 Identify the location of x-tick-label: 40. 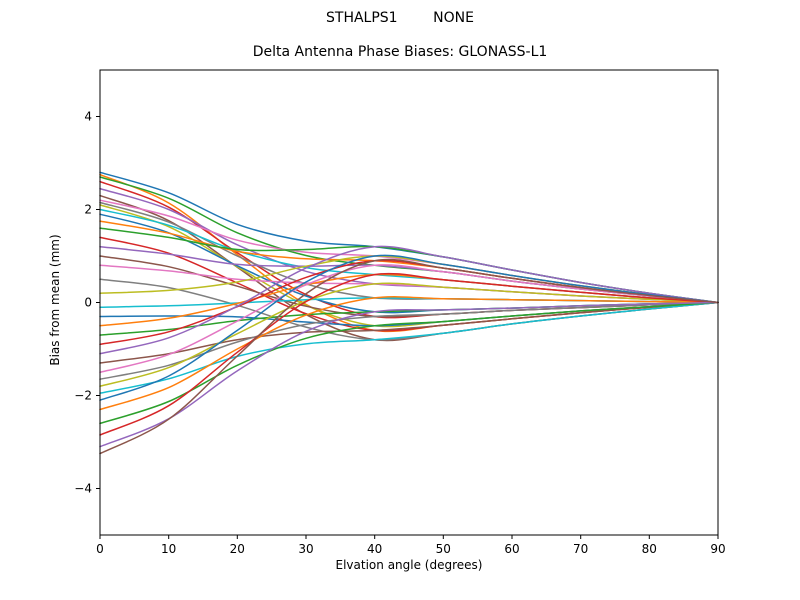
(374, 549).